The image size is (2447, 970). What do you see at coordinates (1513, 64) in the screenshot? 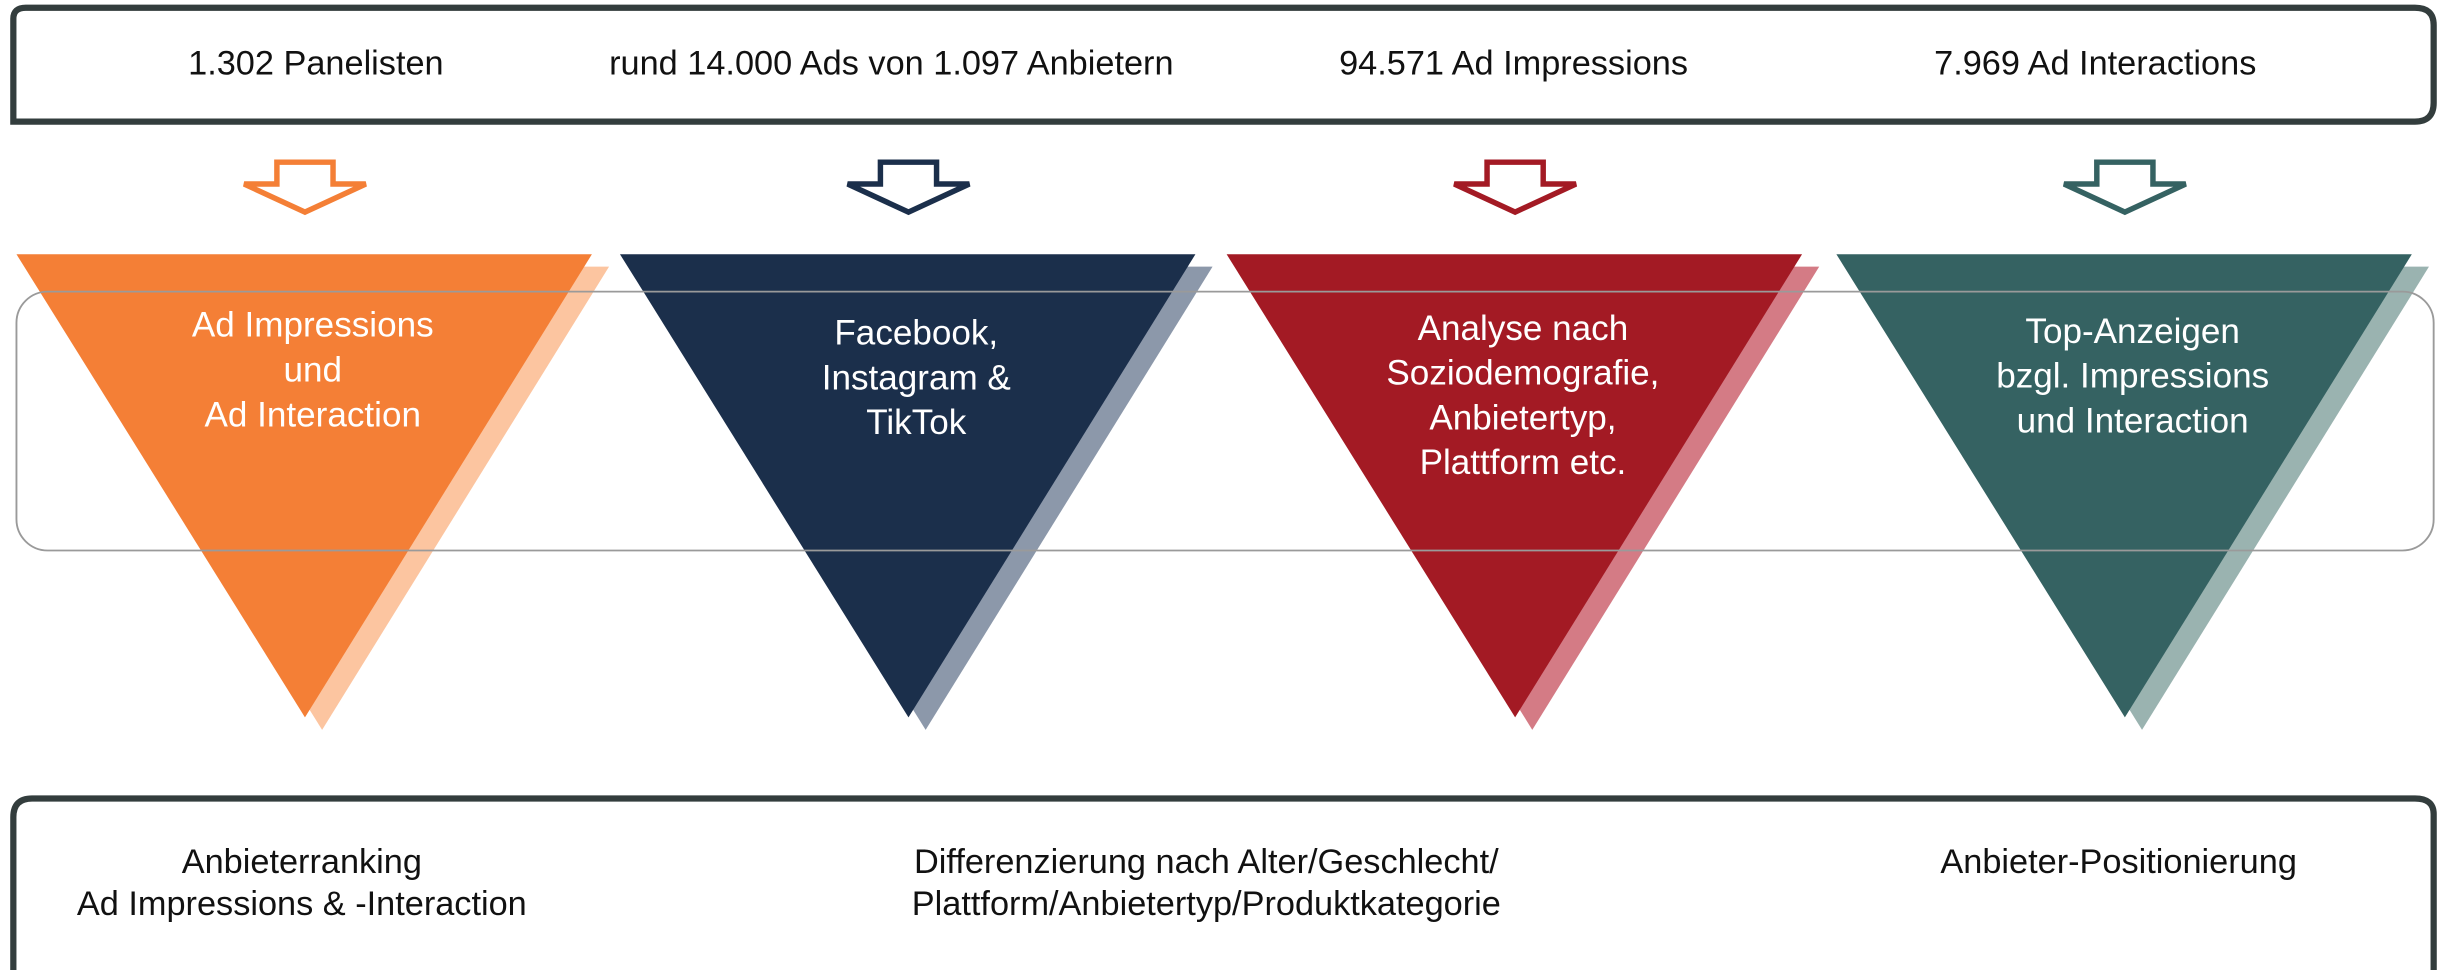
I see `stat-label: 94.571 Ad Impressions` at bounding box center [1513, 64].